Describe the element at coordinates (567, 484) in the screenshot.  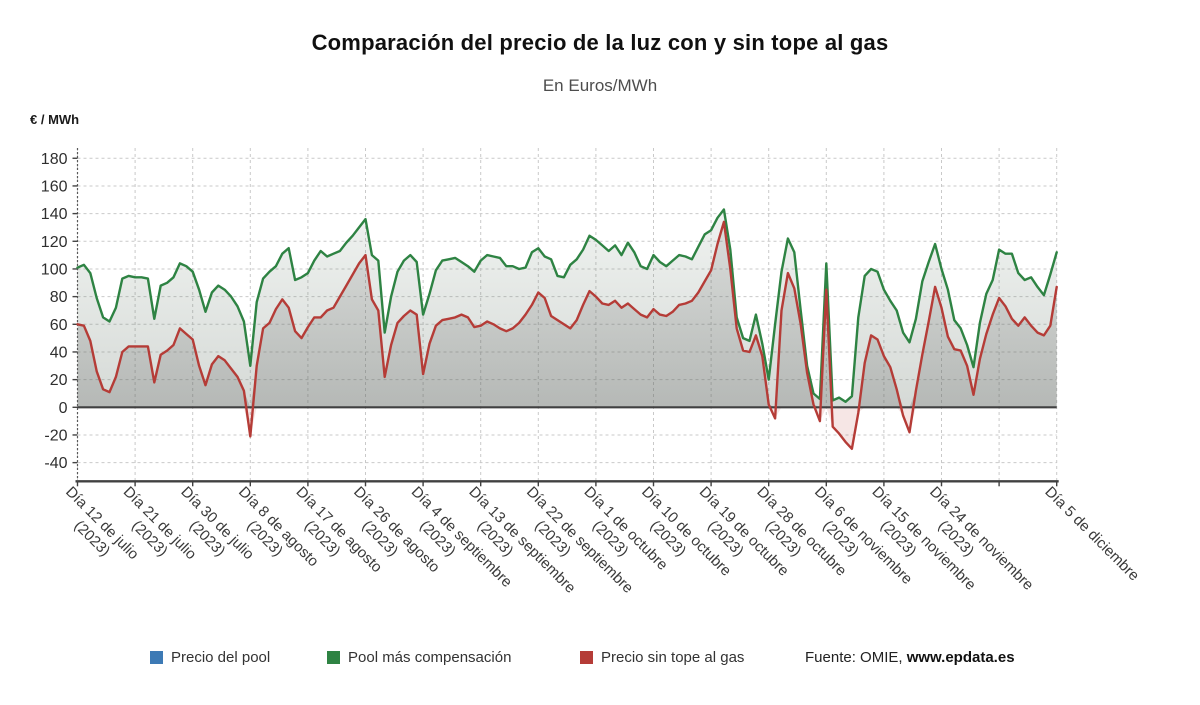
I see `x-axis-ticks` at that location.